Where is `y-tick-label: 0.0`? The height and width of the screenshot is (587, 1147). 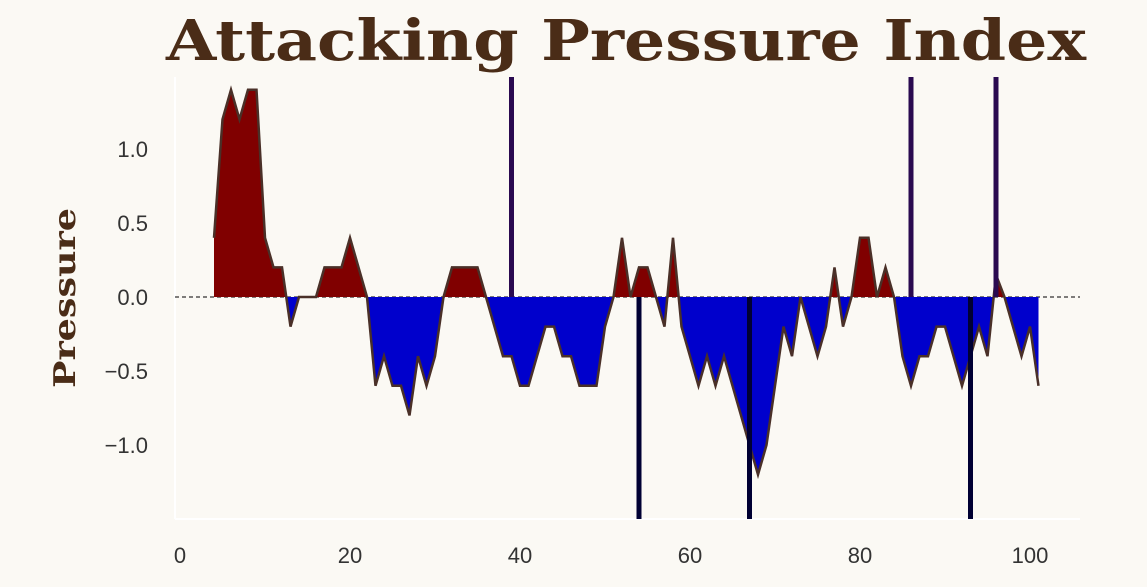 y-tick-label: 0.0 is located at coordinates (132, 297).